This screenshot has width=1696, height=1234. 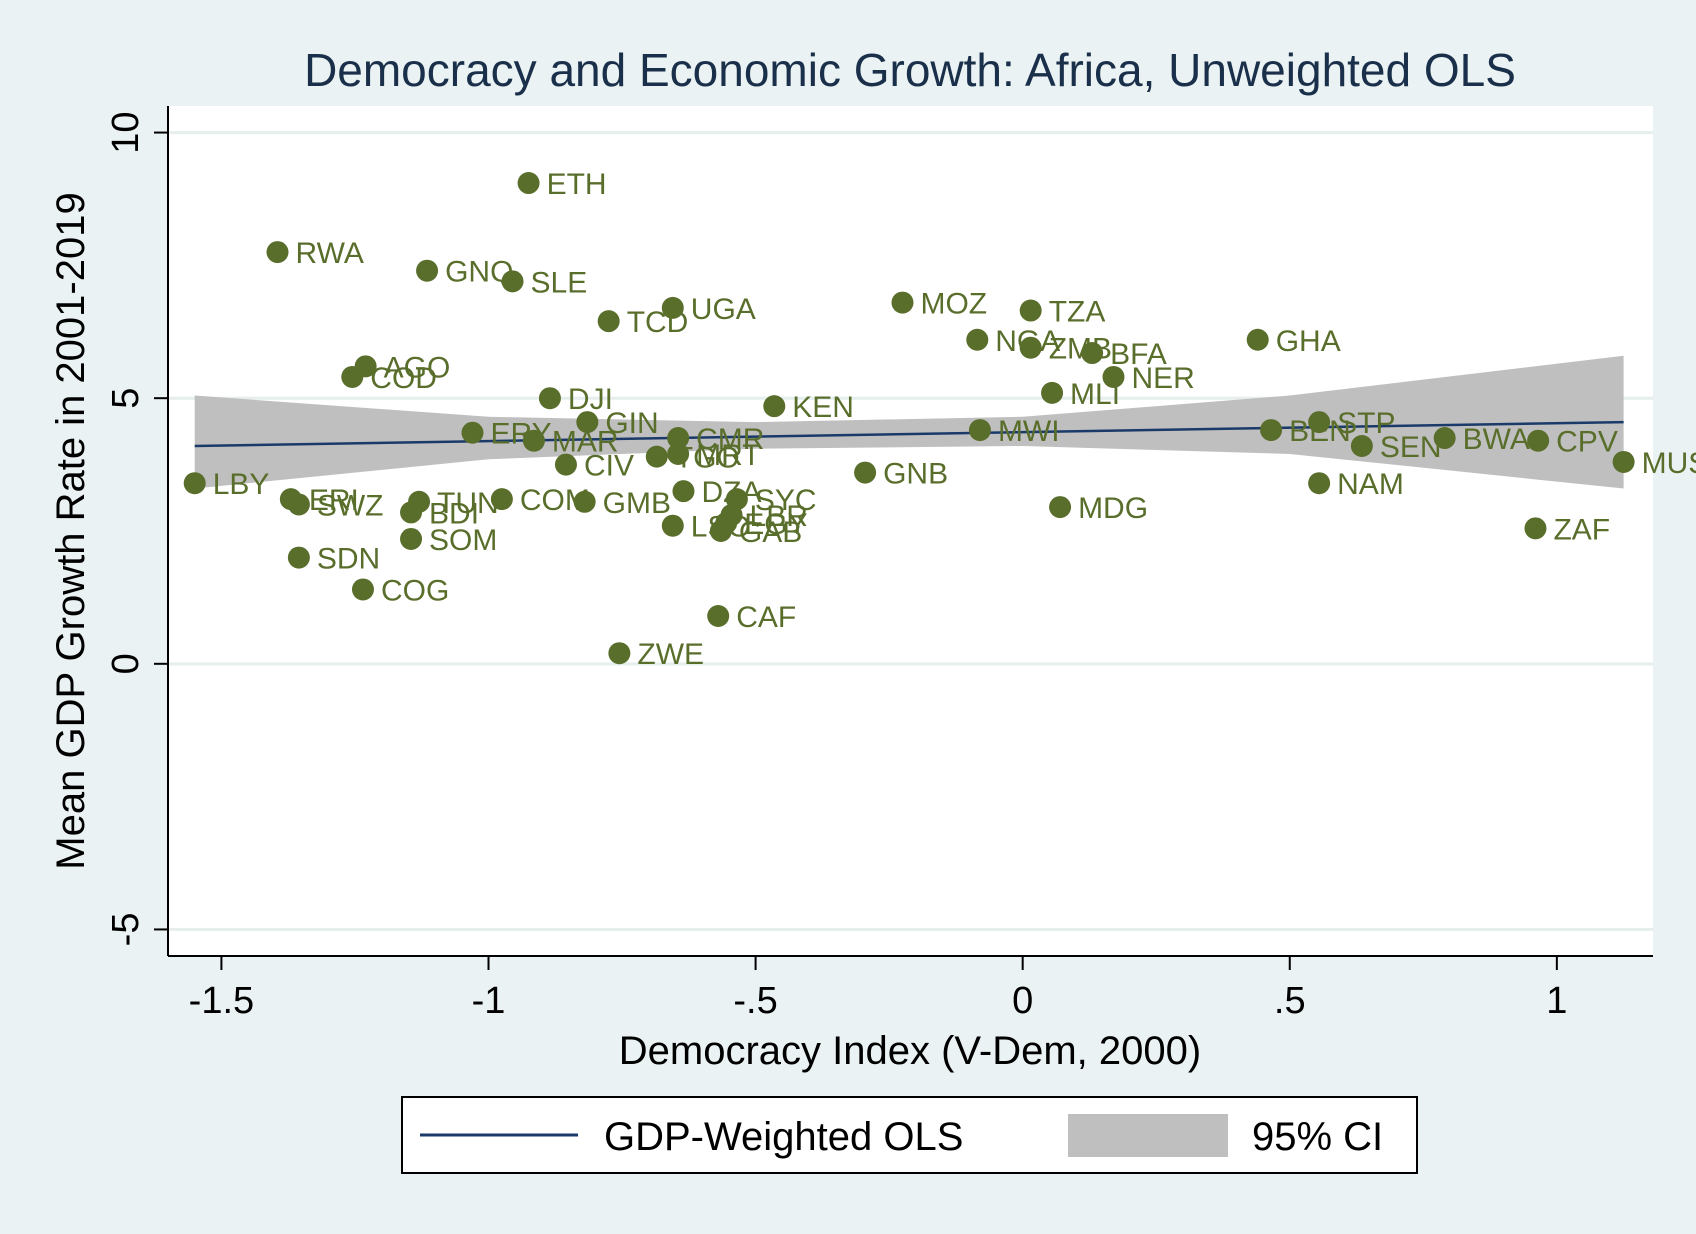 I want to click on point-label: MAR, so click(x=585, y=442).